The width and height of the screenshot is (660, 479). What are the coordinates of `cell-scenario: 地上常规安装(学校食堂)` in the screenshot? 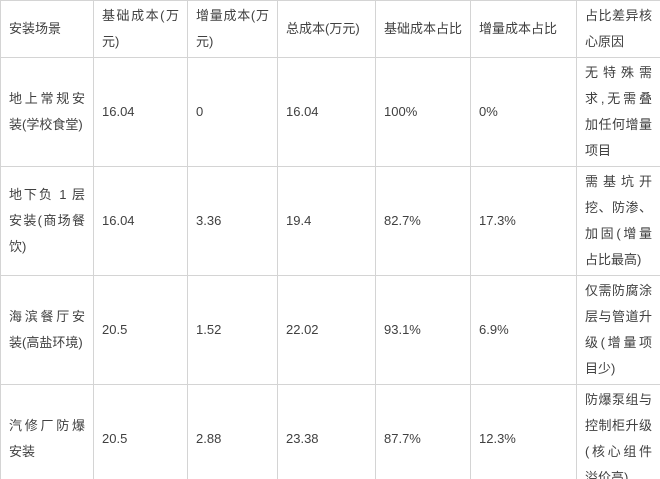 It's located at (47, 112).